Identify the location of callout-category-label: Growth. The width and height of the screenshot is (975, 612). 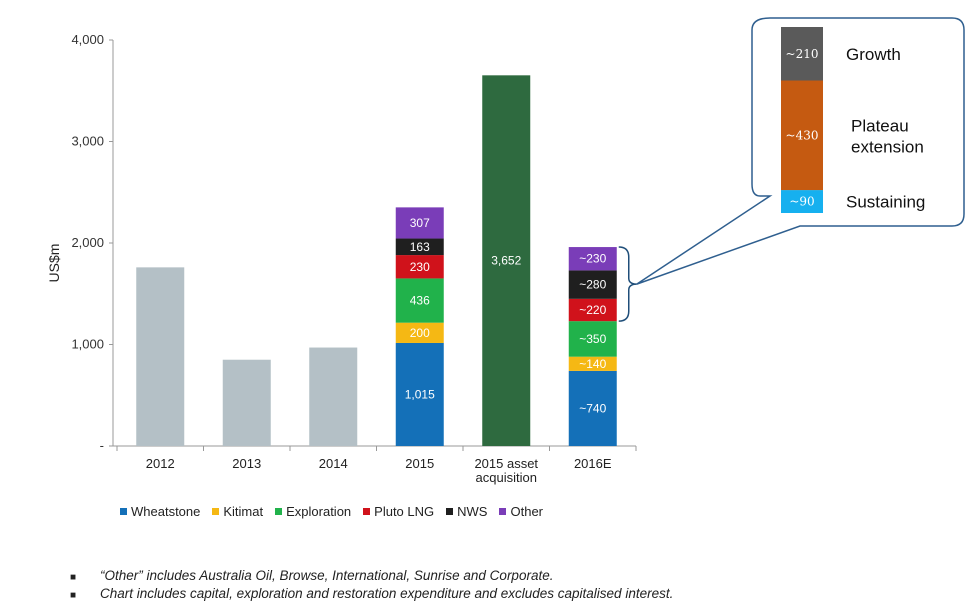
(873, 54).